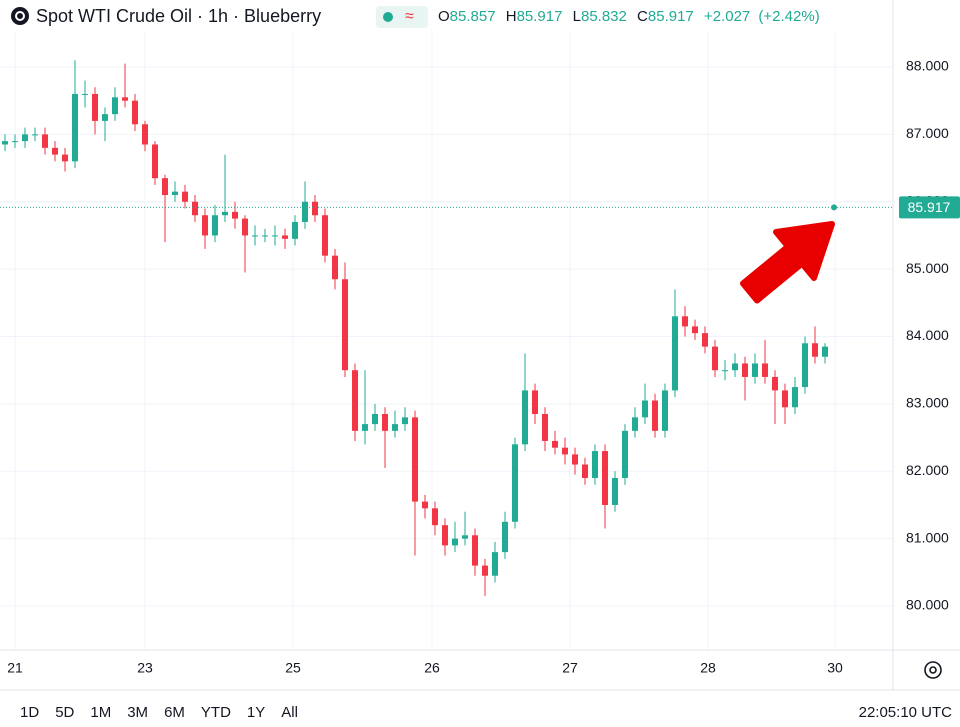 The image size is (960, 727). I want to click on ohlc-label: L, so click(577, 16).